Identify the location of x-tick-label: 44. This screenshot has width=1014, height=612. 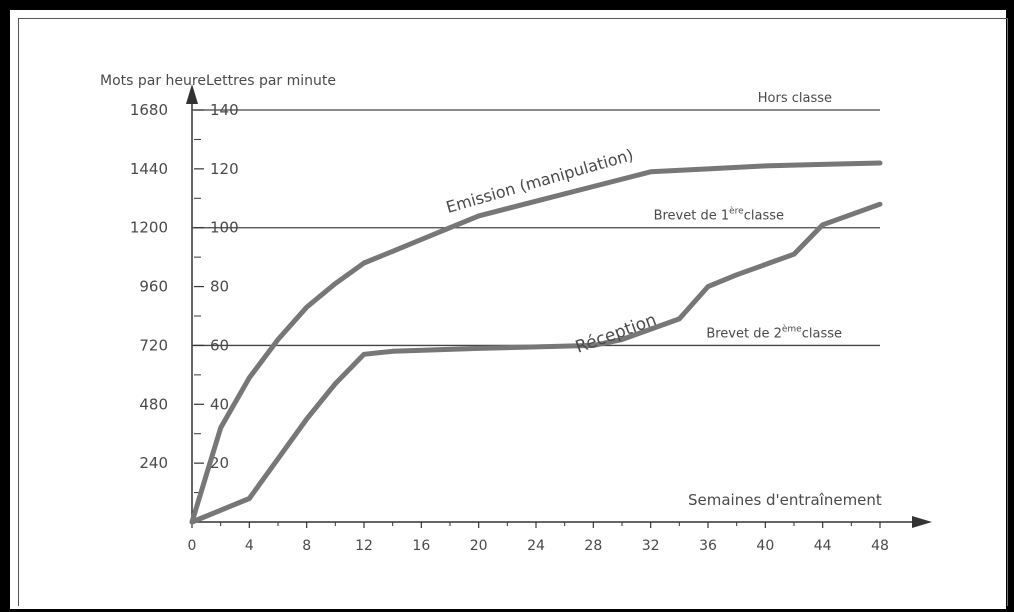
(823, 546).